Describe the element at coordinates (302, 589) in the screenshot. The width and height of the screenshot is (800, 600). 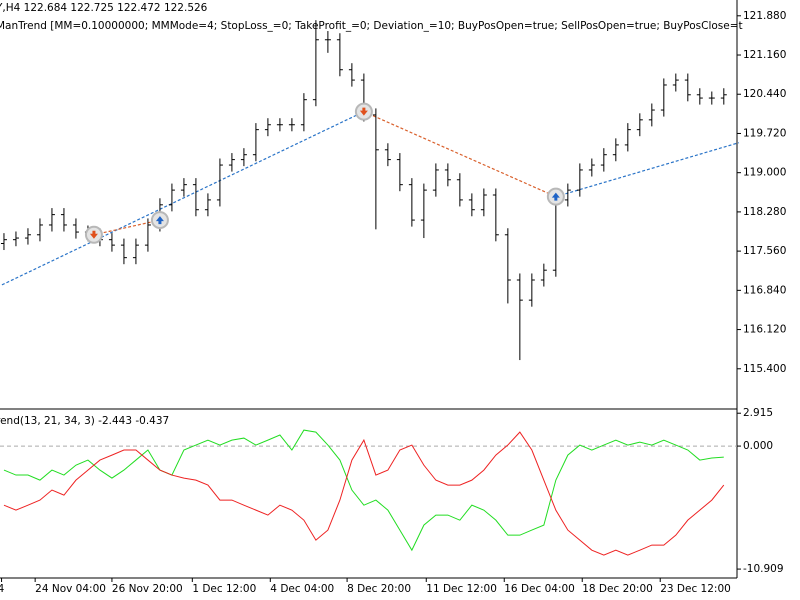
I see `x-tick-label: 4 Dec 04:00` at that location.